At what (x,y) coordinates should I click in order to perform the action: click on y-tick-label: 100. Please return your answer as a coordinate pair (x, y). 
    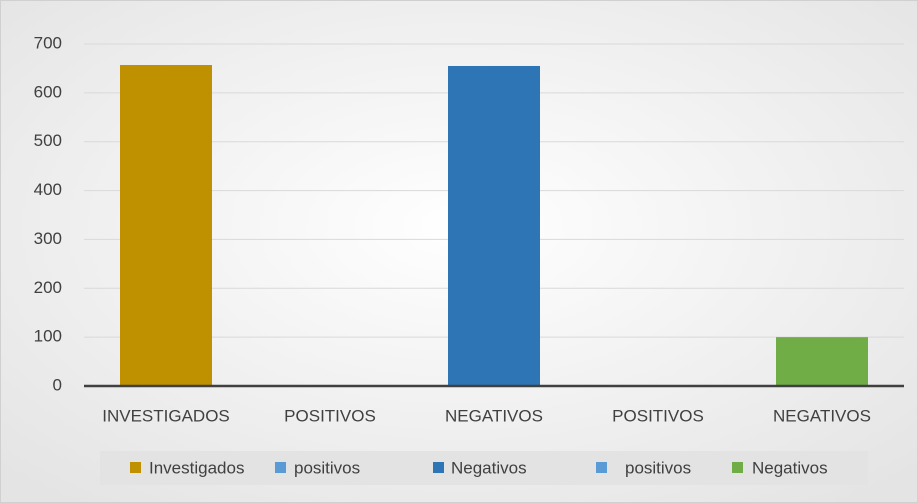
    Looking at the image, I should click on (48, 336).